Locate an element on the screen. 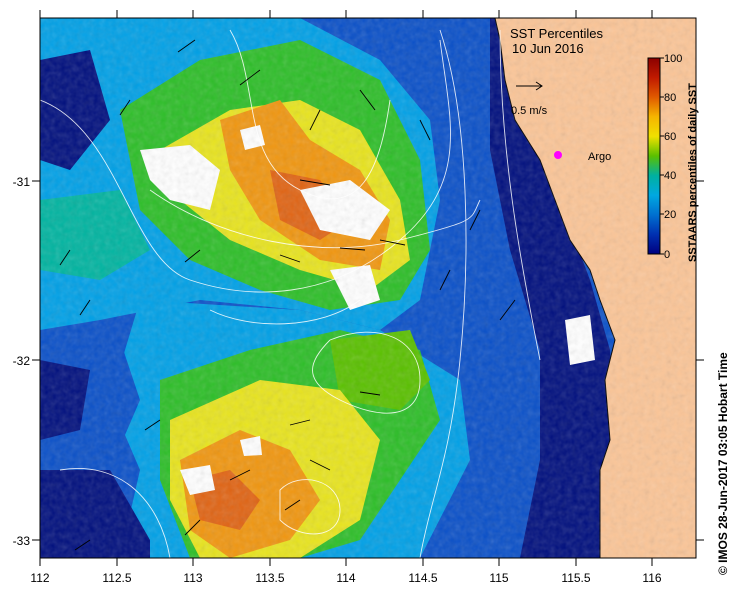 This screenshot has height=592, width=739. colorbar-ticks is located at coordinates (662, 156).